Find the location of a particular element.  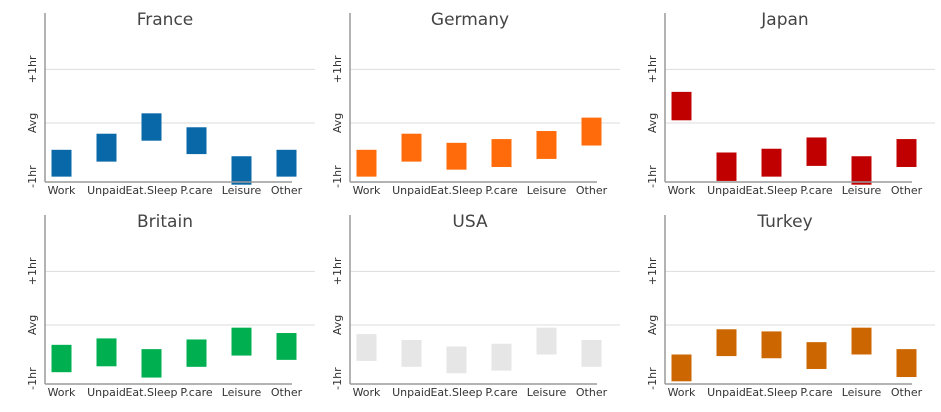

panel-title: Turkey is located at coordinates (784, 222).